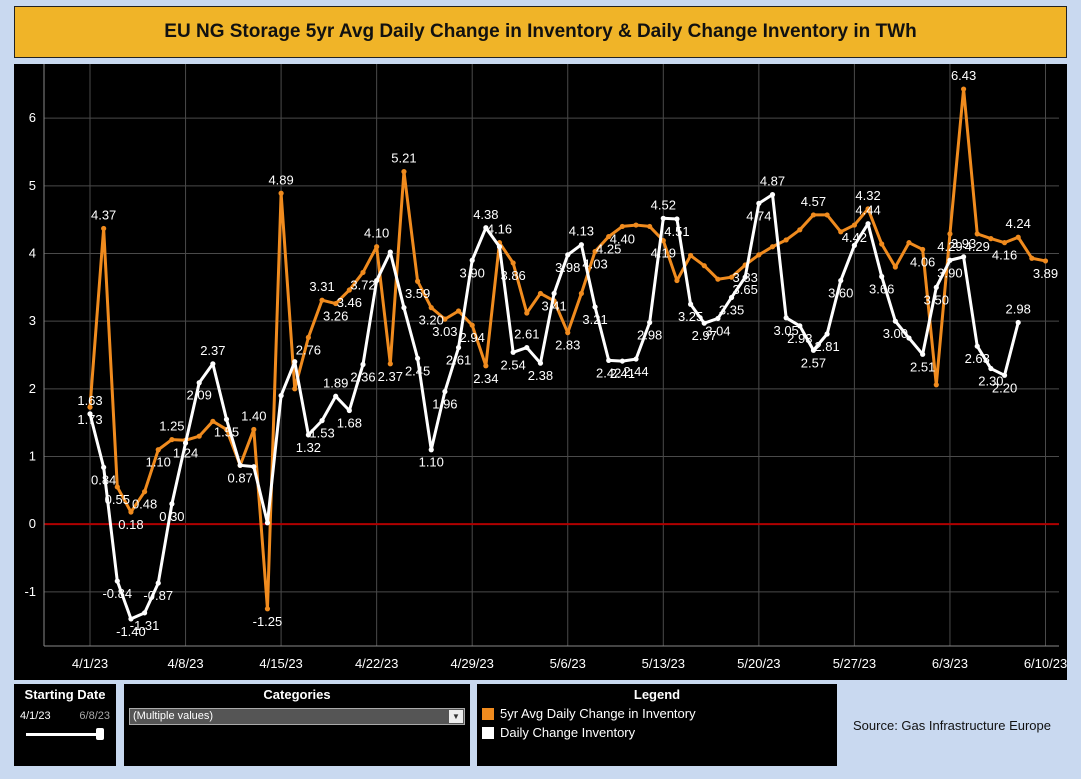 The height and width of the screenshot is (779, 1081). I want to click on data-label: 3.65, so click(745, 289).